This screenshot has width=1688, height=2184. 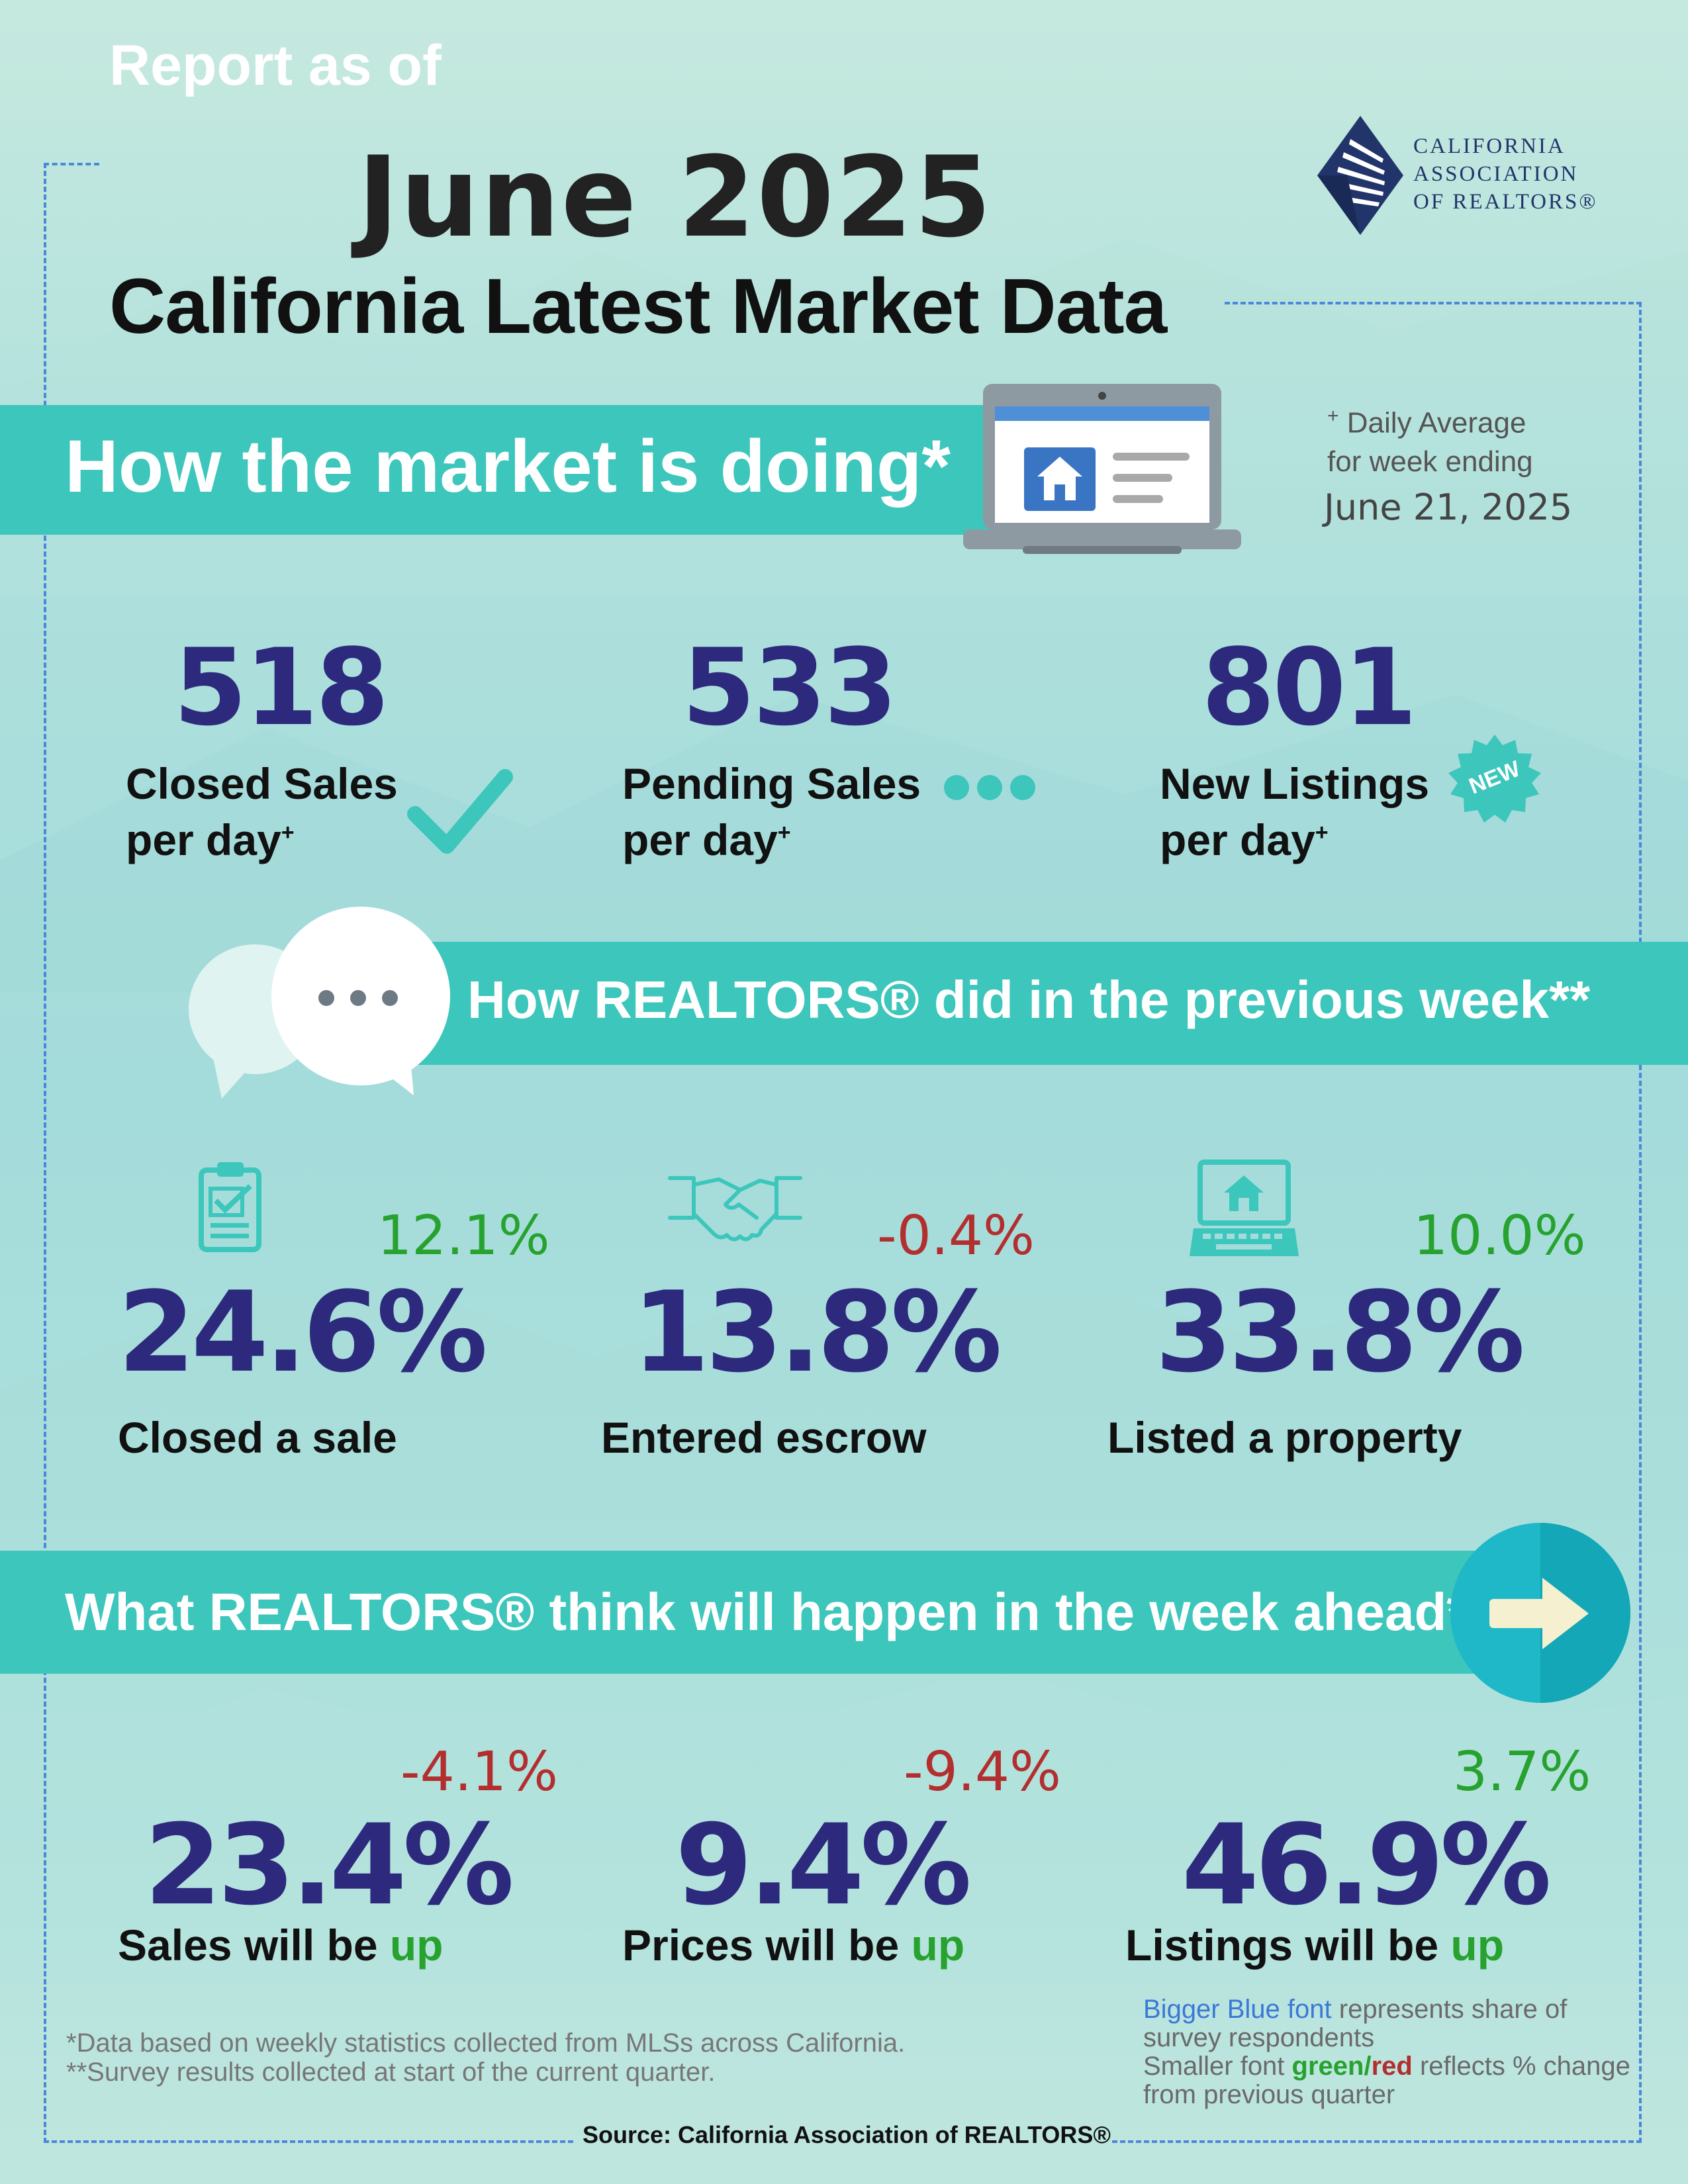 I want to click on entered-escrow-label: Entered escrow, so click(x=764, y=1437).